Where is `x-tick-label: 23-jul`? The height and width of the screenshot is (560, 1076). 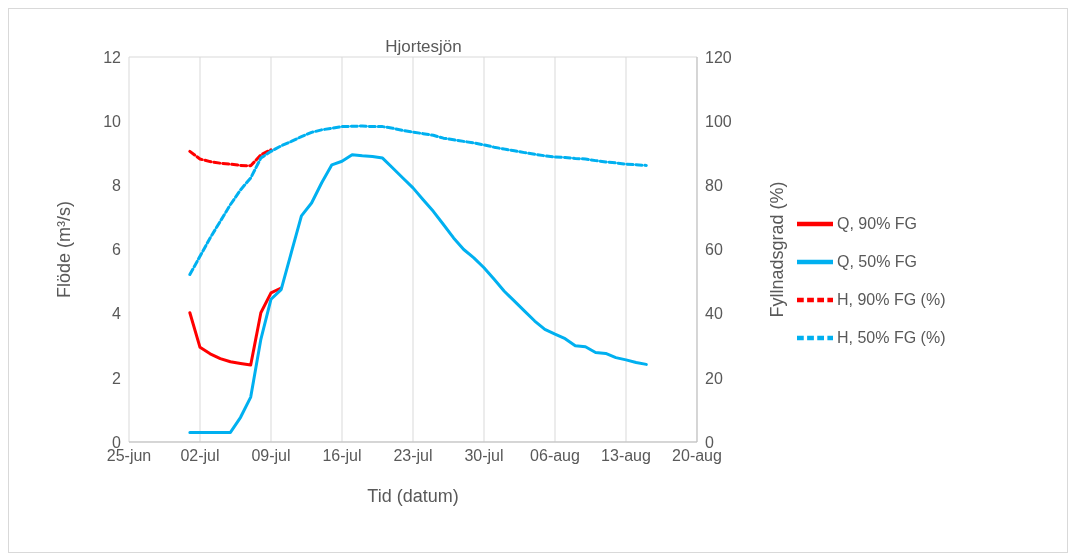 x-tick-label: 23-jul is located at coordinates (413, 456).